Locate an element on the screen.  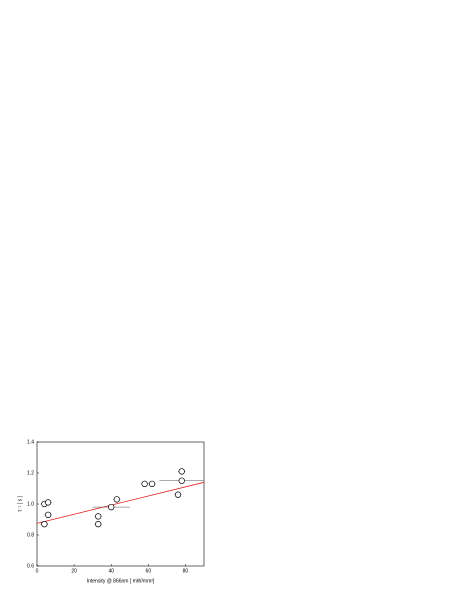
x-tick-label: 0 is located at coordinates (37, 571).